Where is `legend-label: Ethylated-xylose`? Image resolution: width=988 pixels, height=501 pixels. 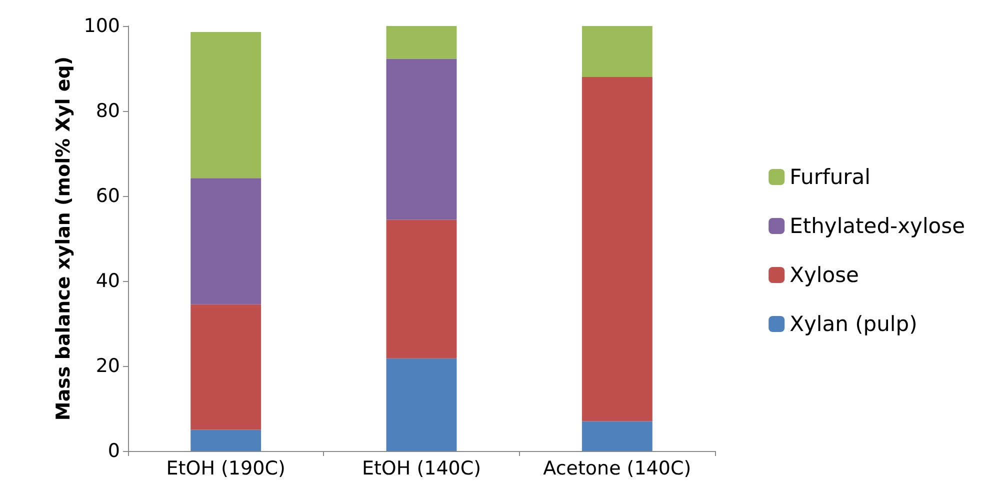 legend-label: Ethylated-xylose is located at coordinates (878, 226).